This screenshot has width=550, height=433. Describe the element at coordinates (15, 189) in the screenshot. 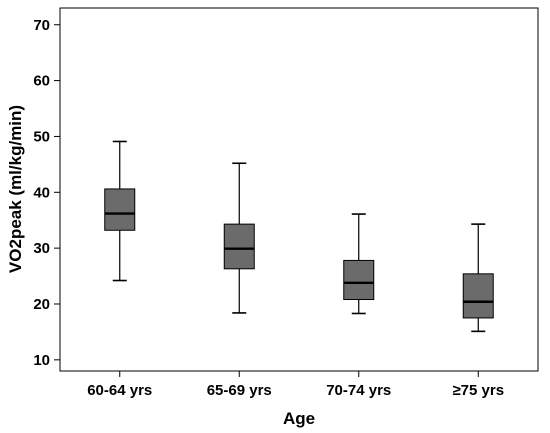

I see `y-axis-title: VO2peak (ml/kg/min)` at that location.